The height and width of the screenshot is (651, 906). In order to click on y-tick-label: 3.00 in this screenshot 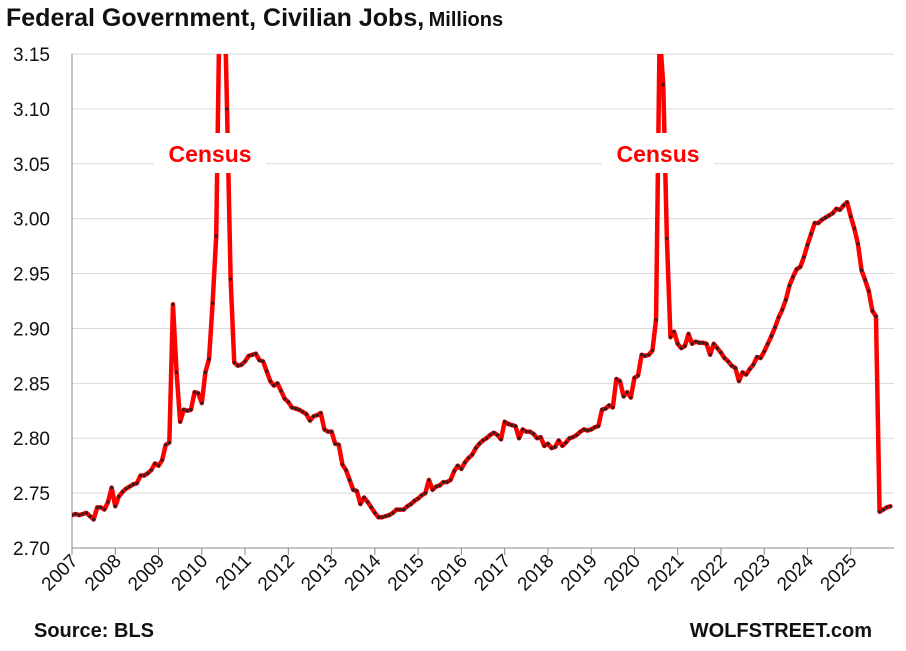, I will do `click(31, 220)`.